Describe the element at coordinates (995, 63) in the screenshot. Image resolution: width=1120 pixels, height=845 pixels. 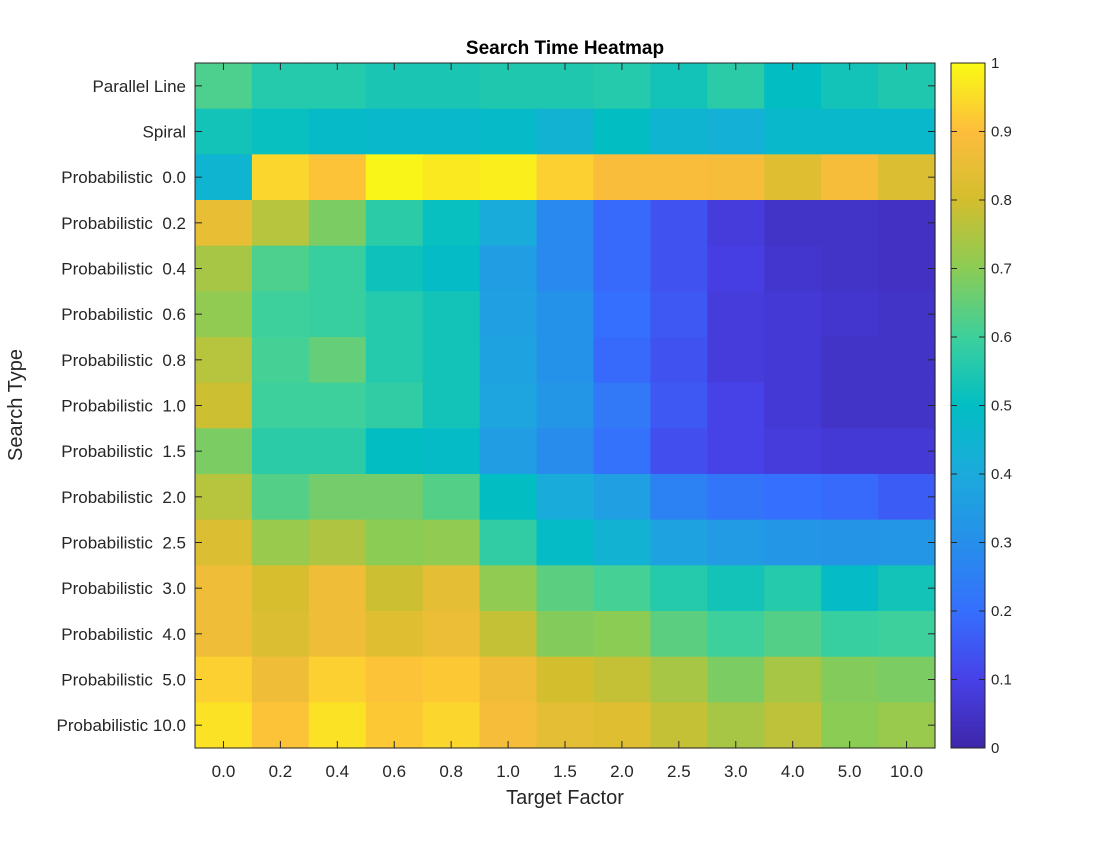
I see `colorbar-tick-label: 1` at that location.